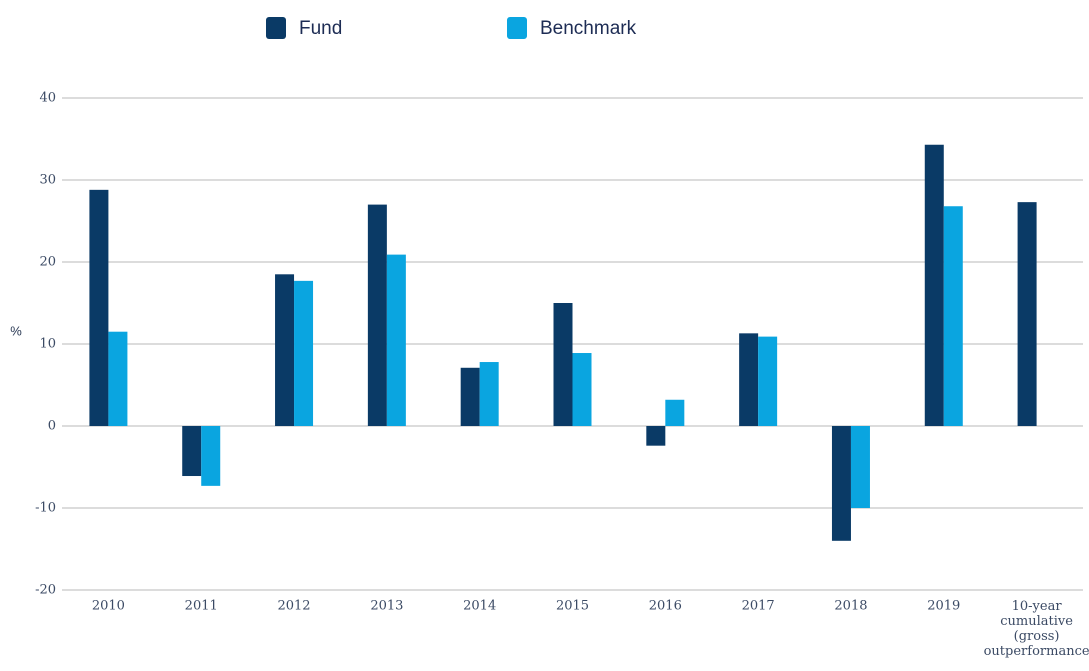 The image size is (1089, 671). What do you see at coordinates (320, 28) in the screenshot?
I see `legend-label: Fund` at bounding box center [320, 28].